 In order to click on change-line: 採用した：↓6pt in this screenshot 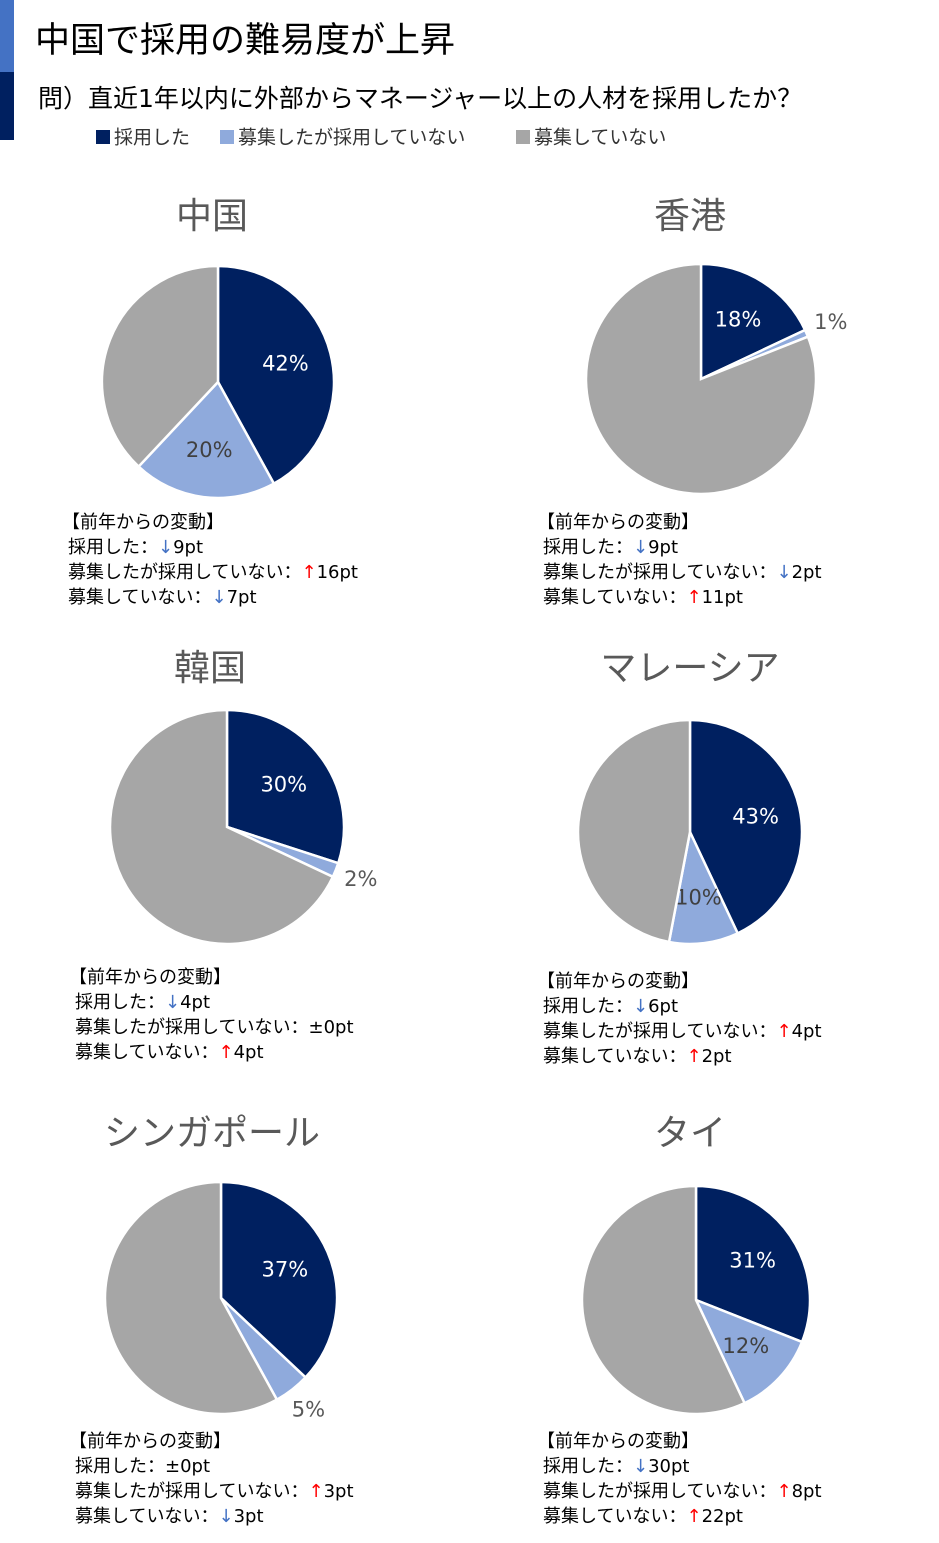, I will do `click(610, 1006)`.